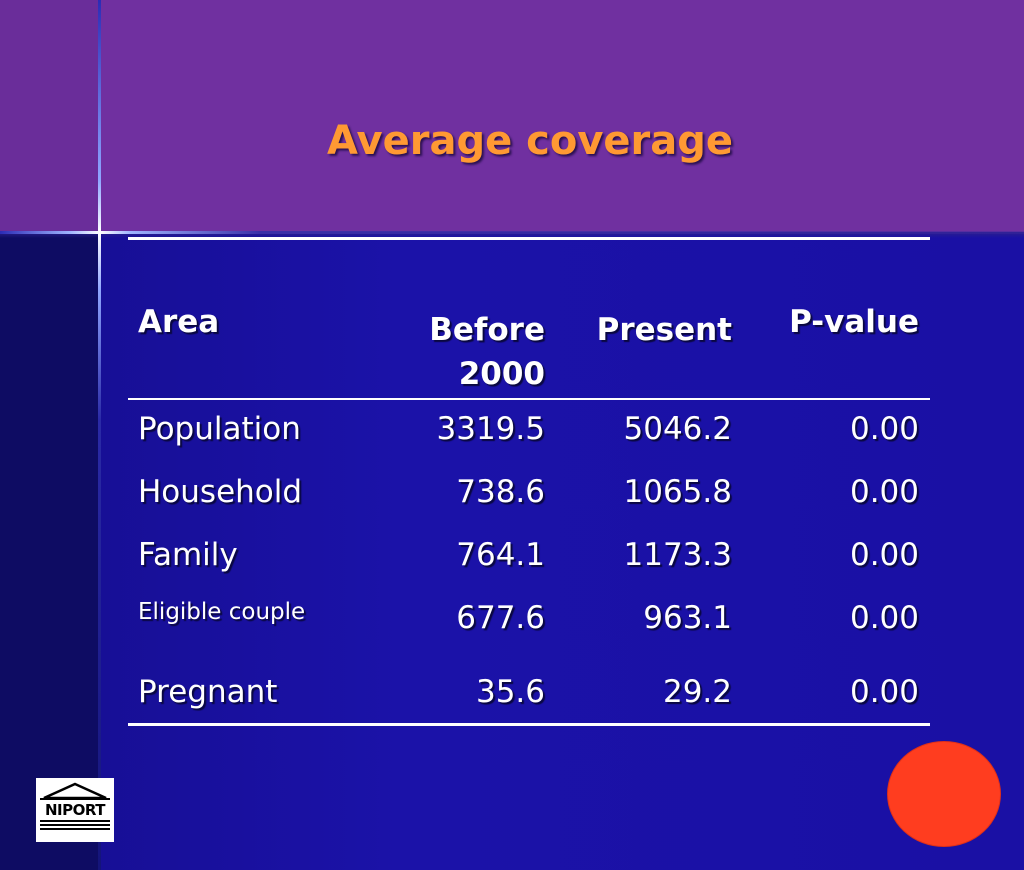  Describe the element at coordinates (99, 435) in the screenshot. I see `vertical-accent-line` at that location.